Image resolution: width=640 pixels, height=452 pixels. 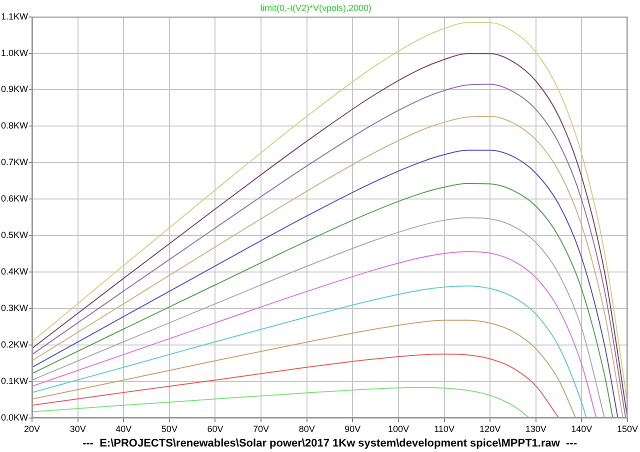 I want to click on x-tick-label: 150V, so click(x=627, y=429).